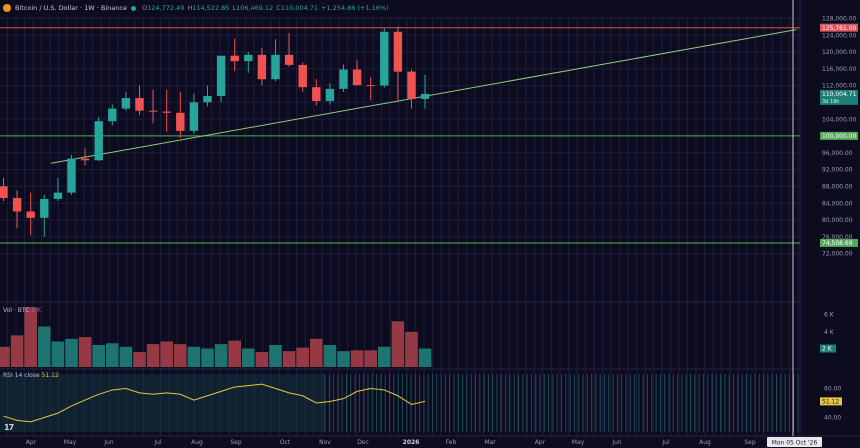  I want to click on close-label: C, so click(278, 8).